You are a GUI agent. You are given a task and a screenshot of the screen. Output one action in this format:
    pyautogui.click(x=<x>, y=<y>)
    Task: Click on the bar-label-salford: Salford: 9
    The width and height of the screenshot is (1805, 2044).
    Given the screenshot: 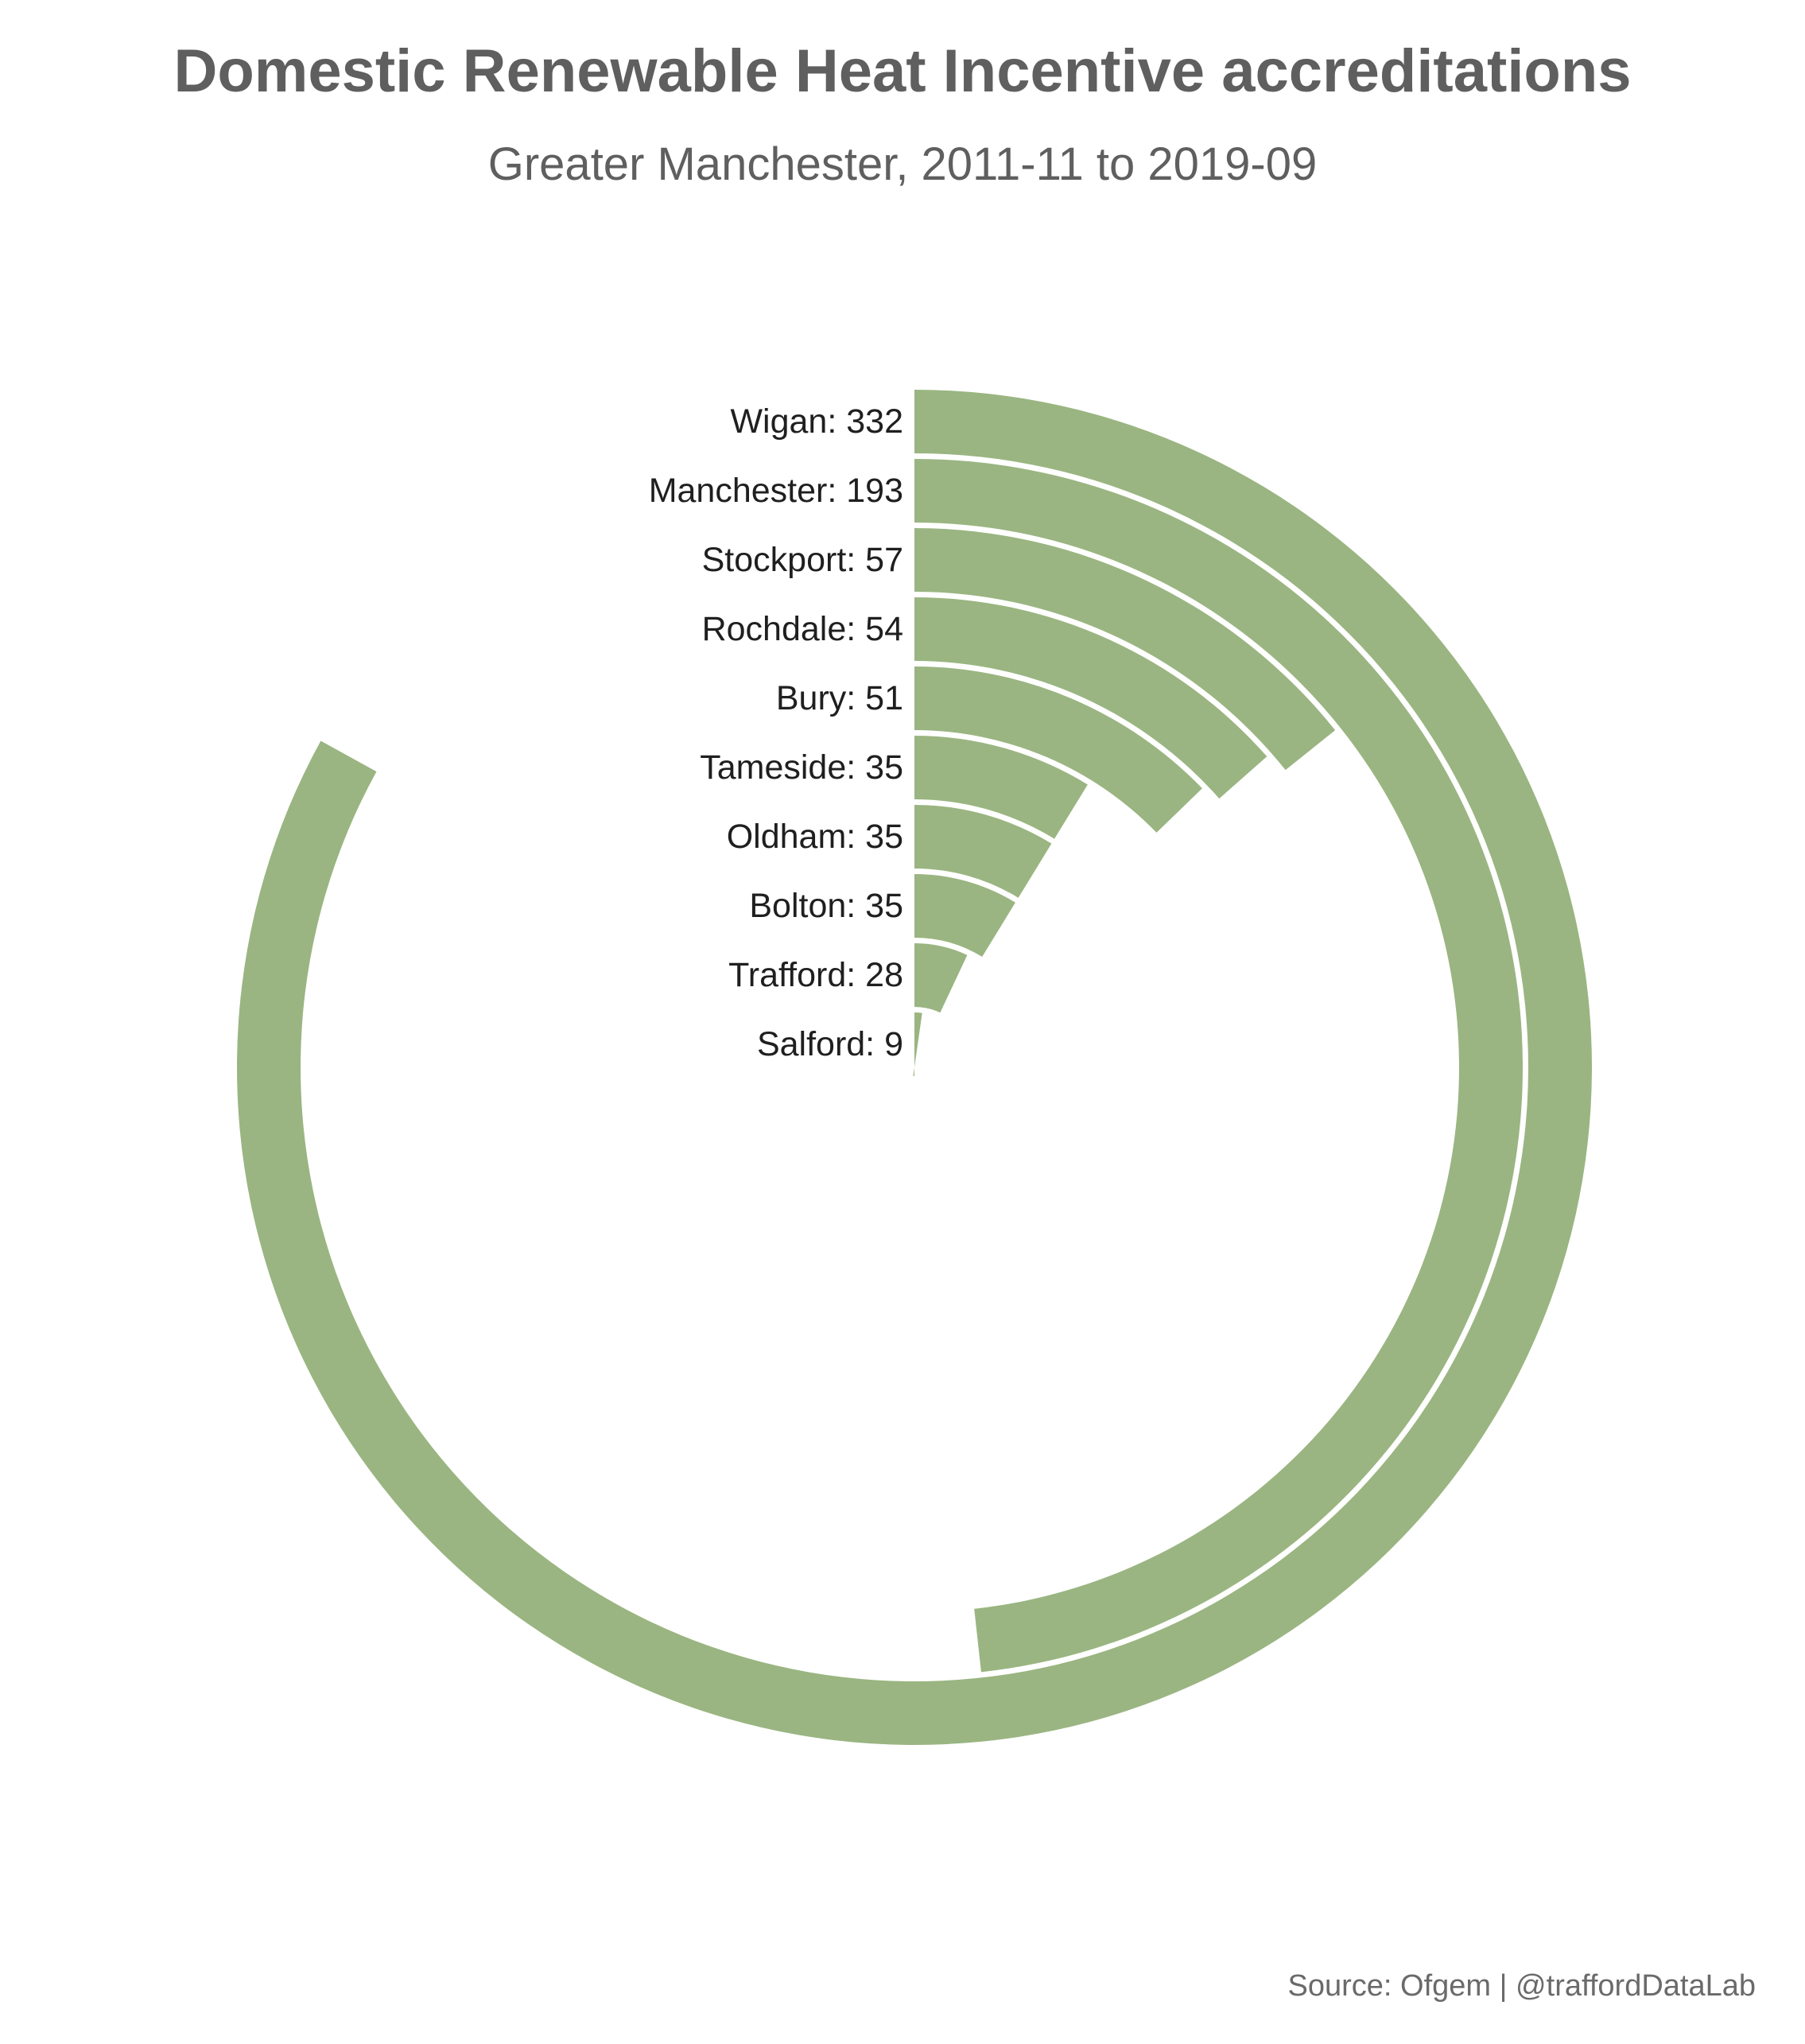 What is the action you would take?
    pyautogui.click(x=830, y=1044)
    